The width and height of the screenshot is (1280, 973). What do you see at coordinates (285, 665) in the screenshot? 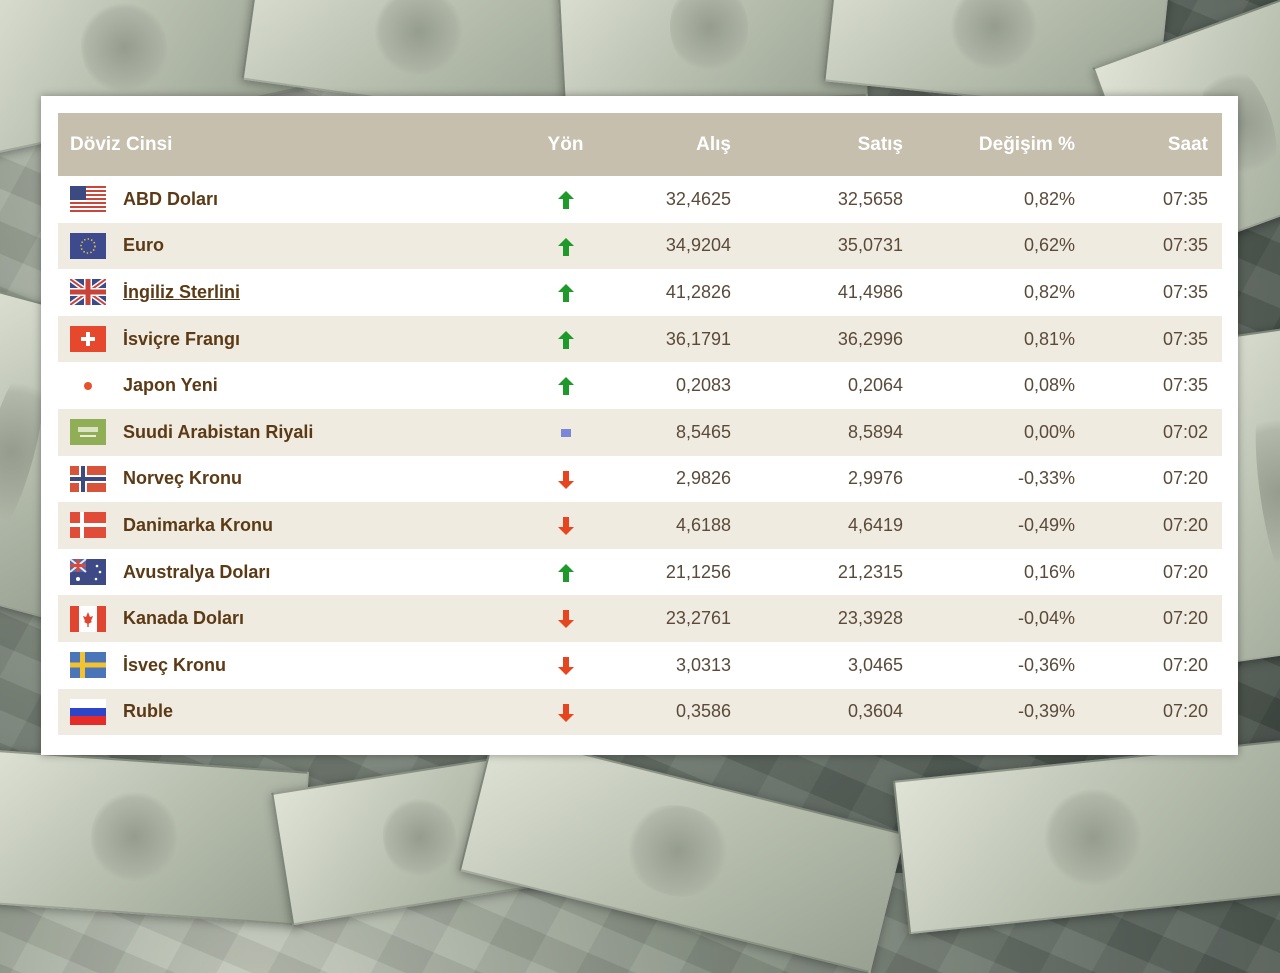
I see `currency-cell: İsveç Kronu` at bounding box center [285, 665].